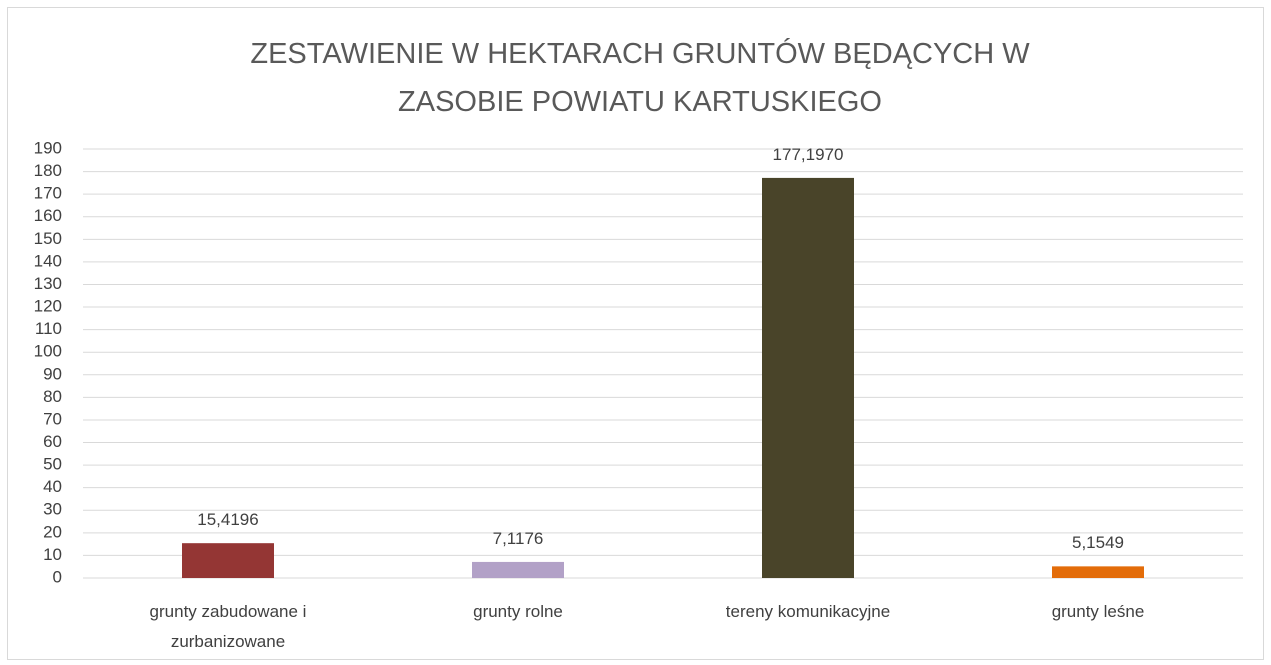  I want to click on y-tick-label: 120, so click(48, 306).